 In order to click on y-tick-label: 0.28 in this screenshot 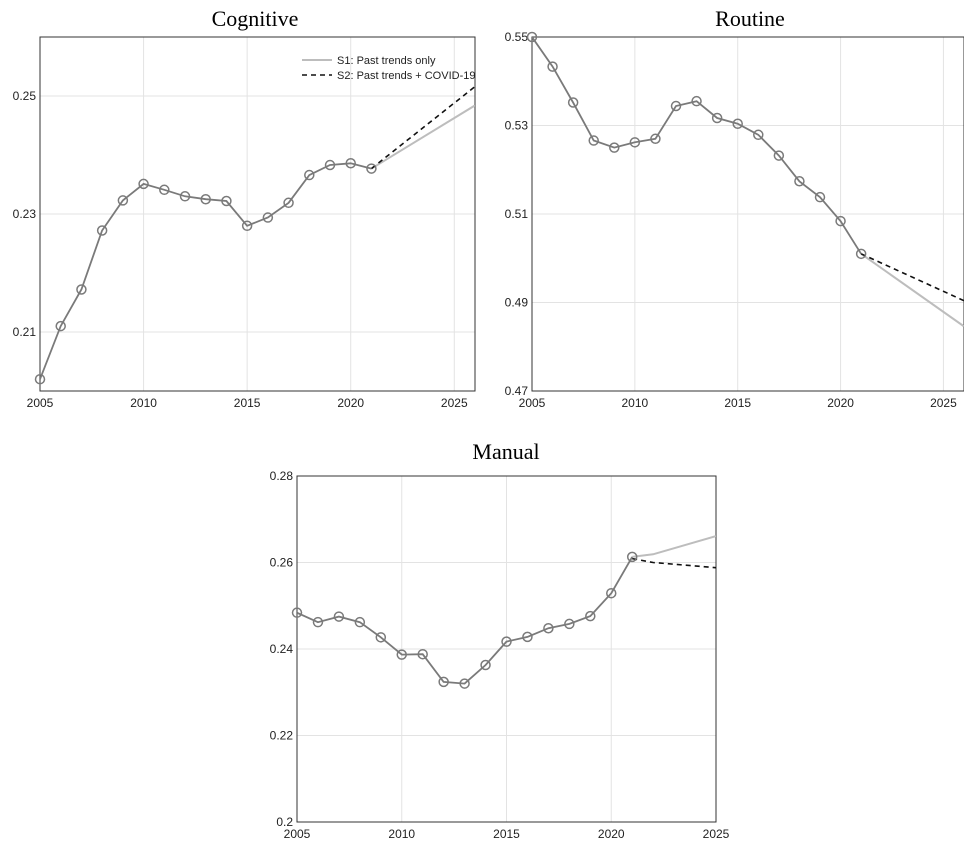, I will do `click(282, 476)`.